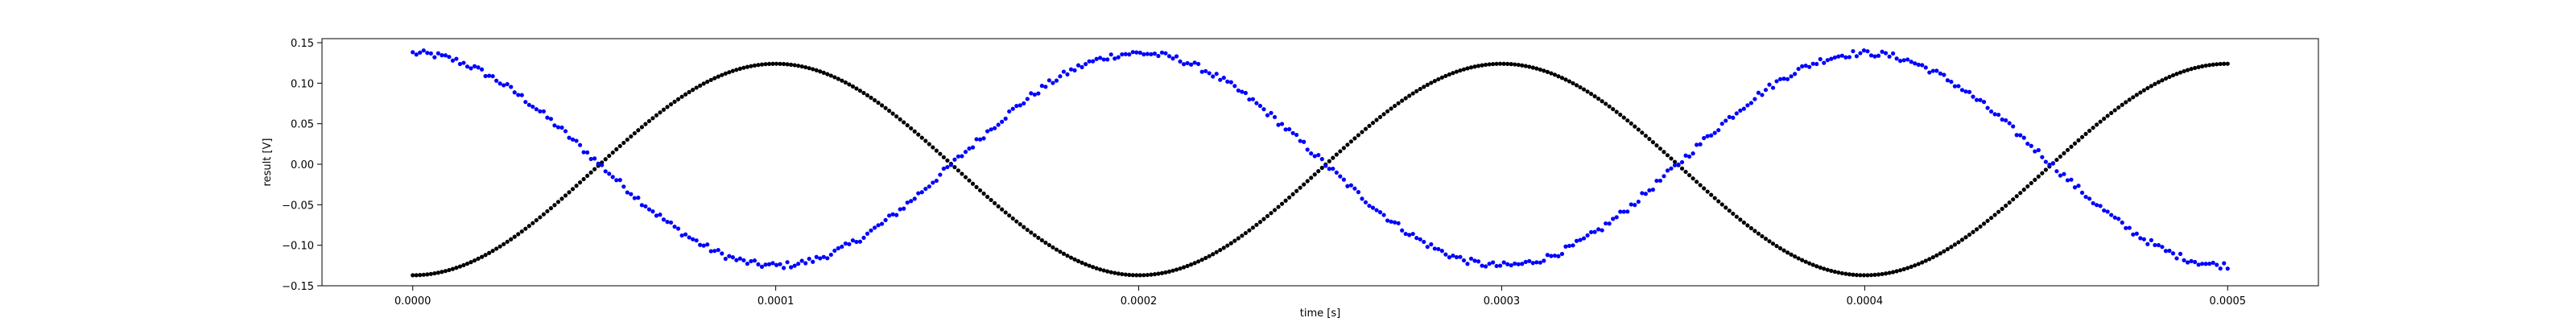  I want to click on y-tick-label: 0.05, so click(302, 125).